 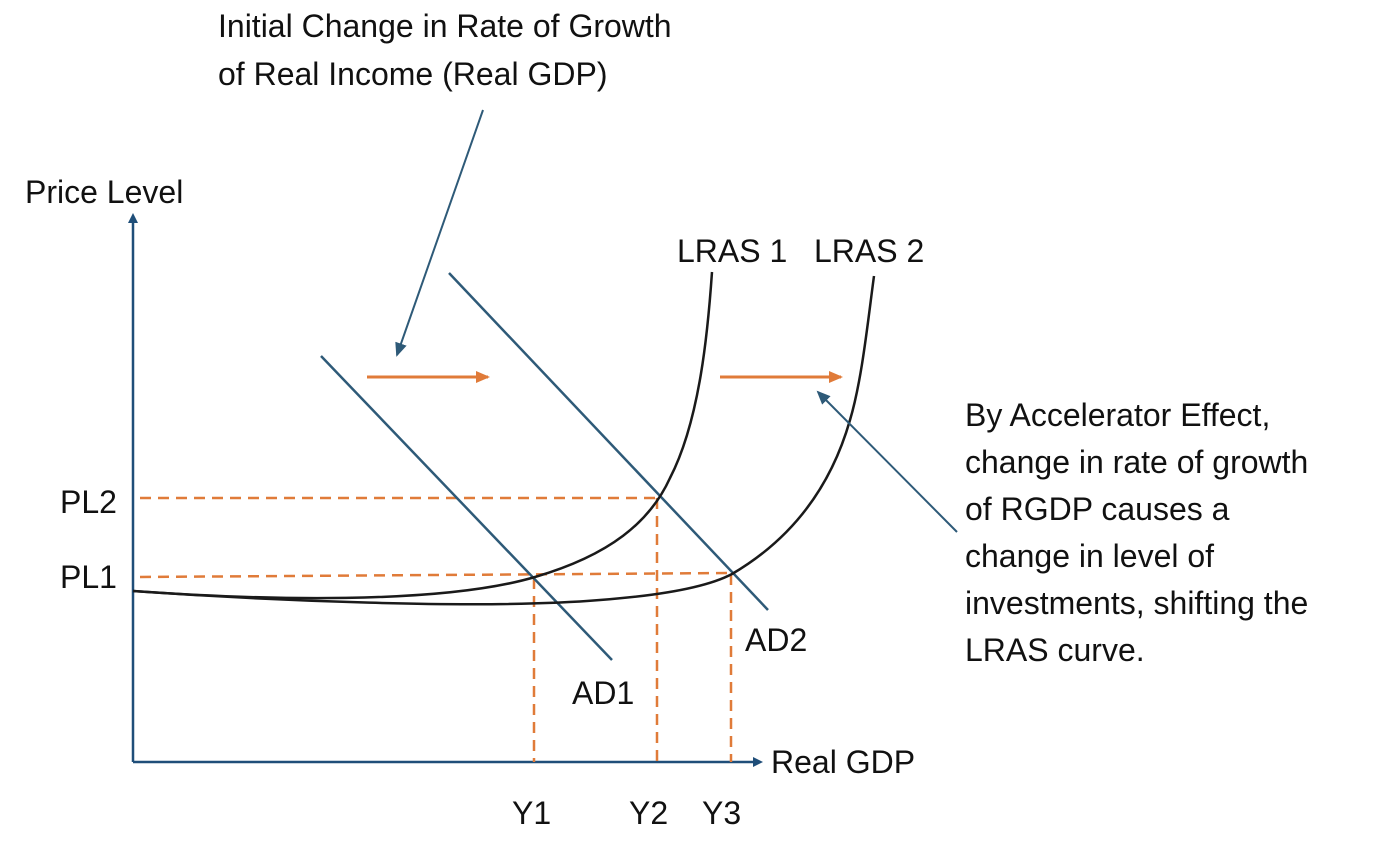 I want to click on lras1-label: LRAS 1, so click(x=732, y=251).